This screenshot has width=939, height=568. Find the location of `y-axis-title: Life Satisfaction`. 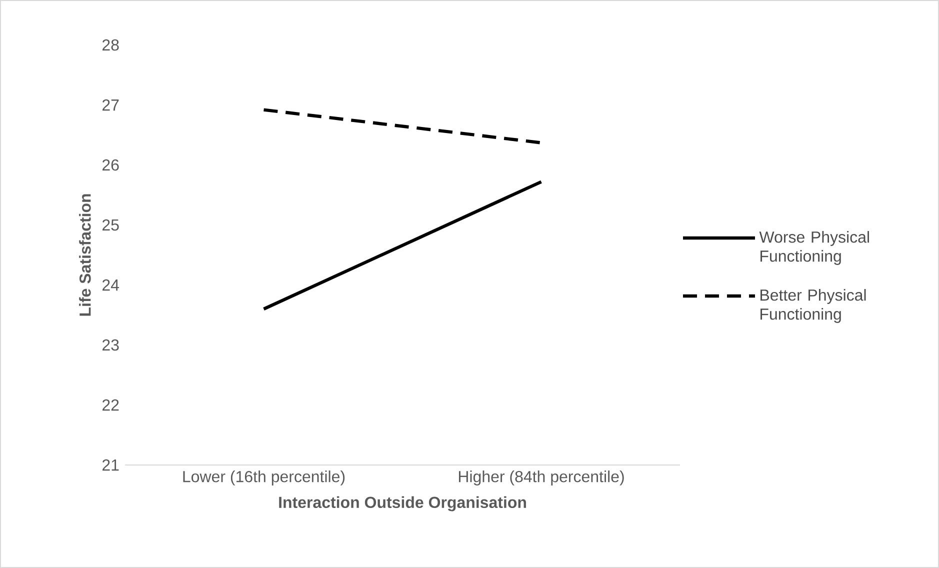

y-axis-title: Life Satisfaction is located at coordinates (85, 255).